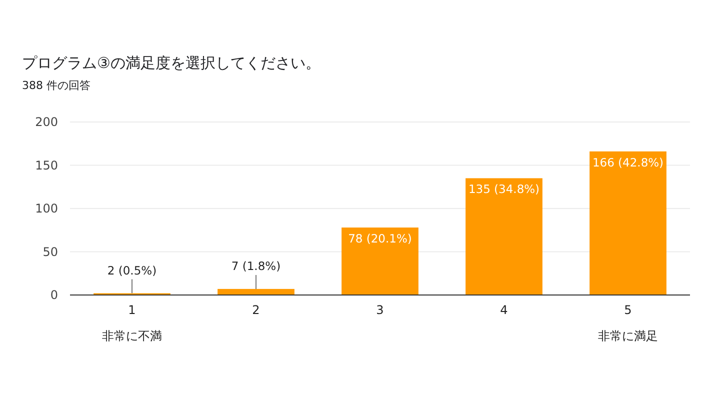 This screenshot has width=710, height=400. What do you see at coordinates (132, 270) in the screenshot?
I see `data-label: 2 (0.5%)` at bounding box center [132, 270].